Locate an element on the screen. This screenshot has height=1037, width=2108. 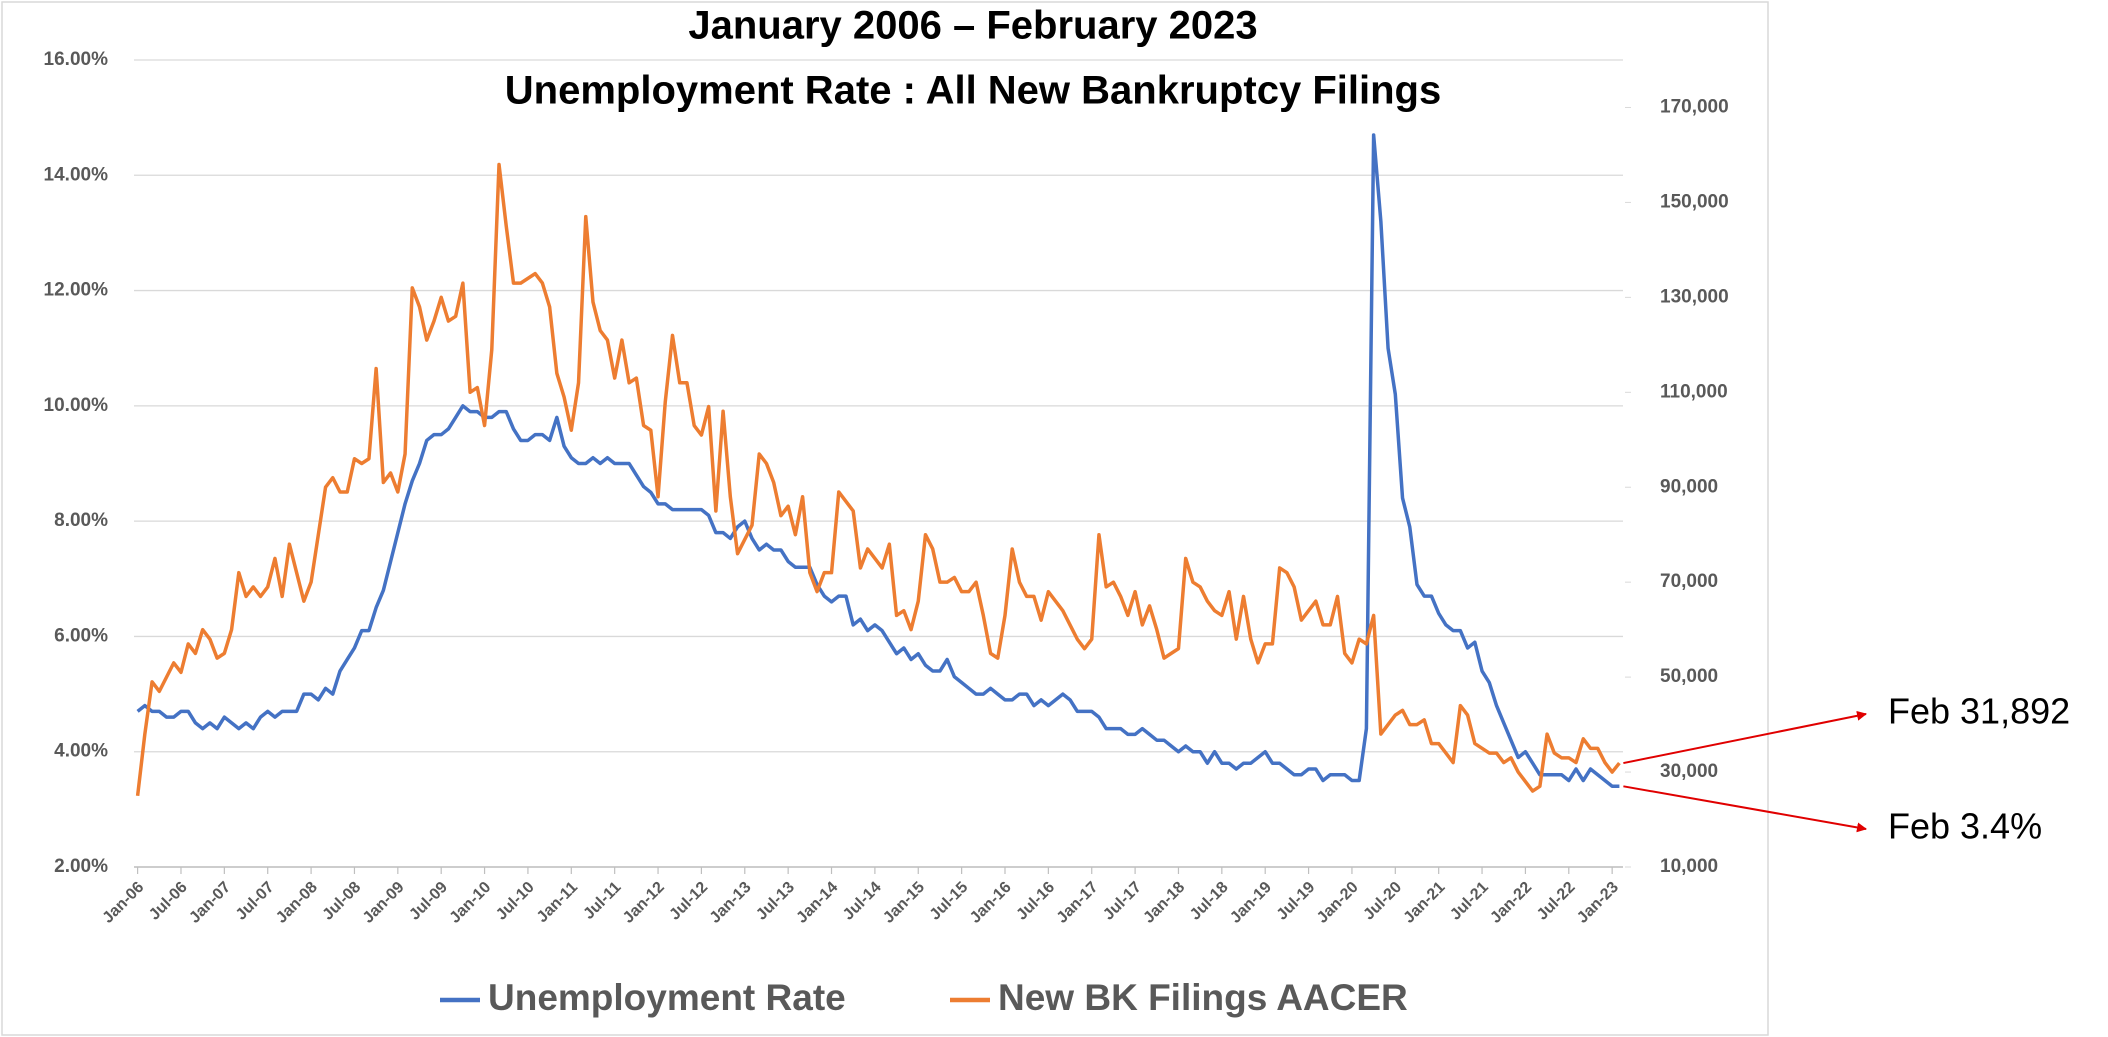
y-tick-label: 12.00% is located at coordinates (76, 290).